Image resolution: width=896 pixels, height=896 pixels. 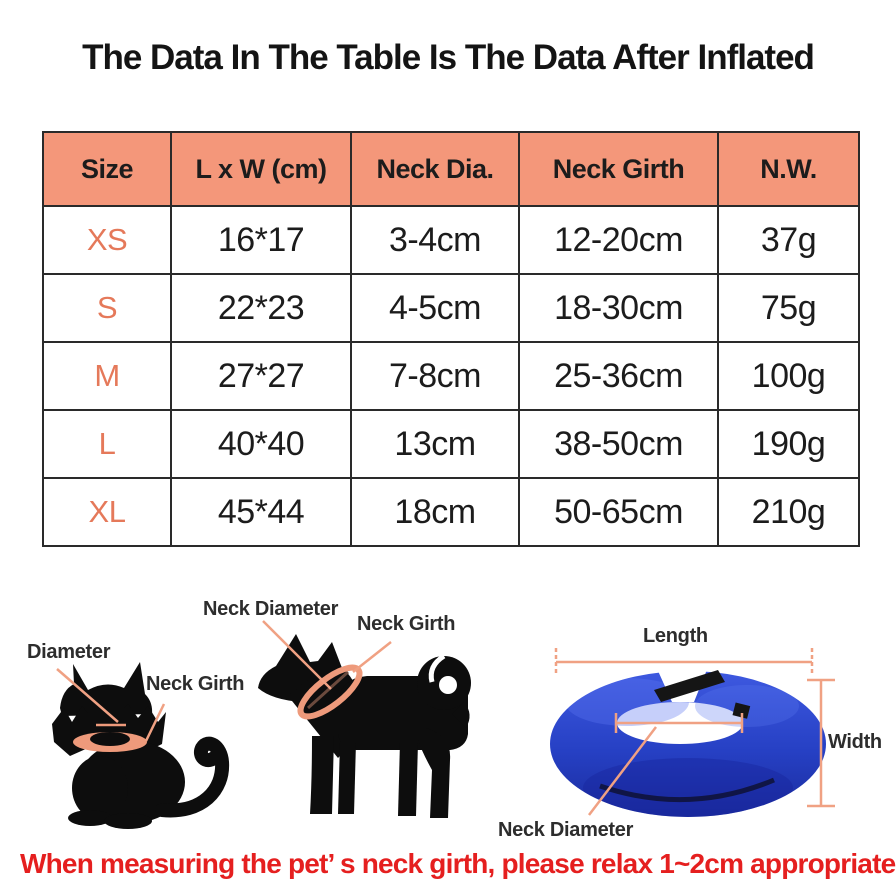 What do you see at coordinates (261, 376) in the screenshot?
I see `cell-lxw: 27*27` at bounding box center [261, 376].